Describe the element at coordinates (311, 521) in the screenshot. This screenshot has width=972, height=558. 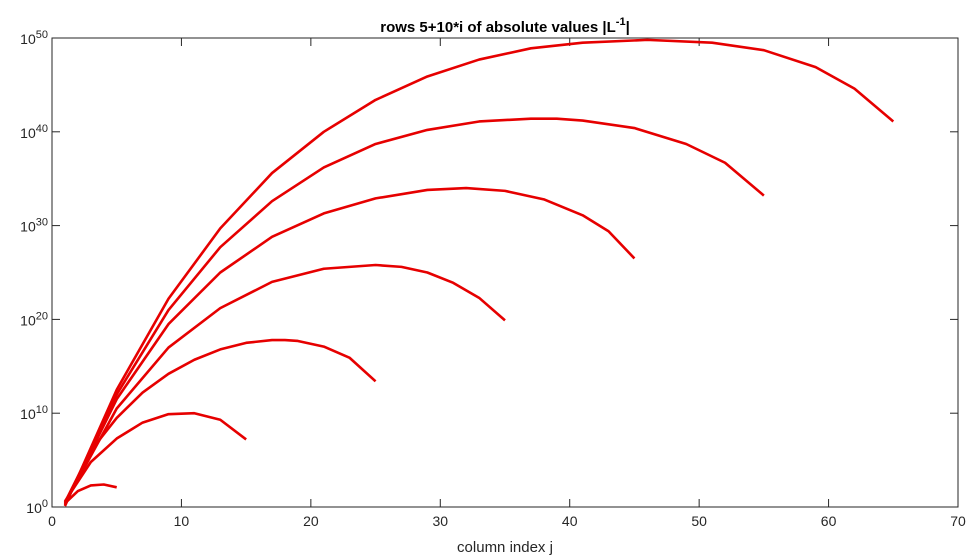
I see `x-tick-label: 20` at that location.